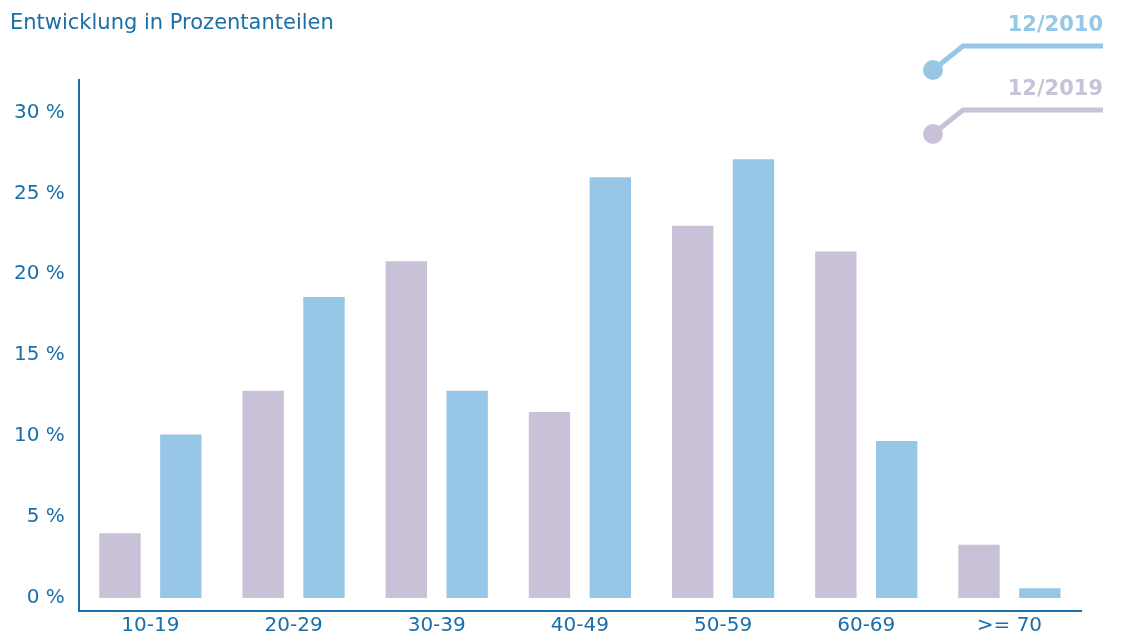  Describe the element at coordinates (866, 624) in the screenshot. I see `x-tick-label: 60-69` at that location.